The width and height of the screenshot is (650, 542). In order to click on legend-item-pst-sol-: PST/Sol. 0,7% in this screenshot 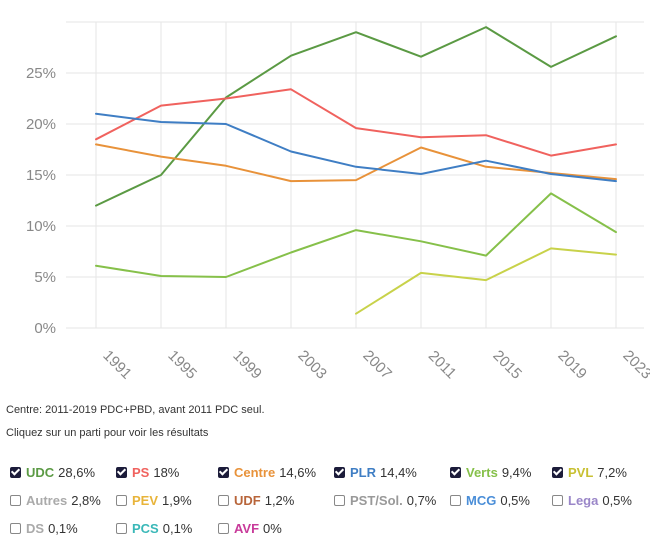, I will do `click(385, 500)`.